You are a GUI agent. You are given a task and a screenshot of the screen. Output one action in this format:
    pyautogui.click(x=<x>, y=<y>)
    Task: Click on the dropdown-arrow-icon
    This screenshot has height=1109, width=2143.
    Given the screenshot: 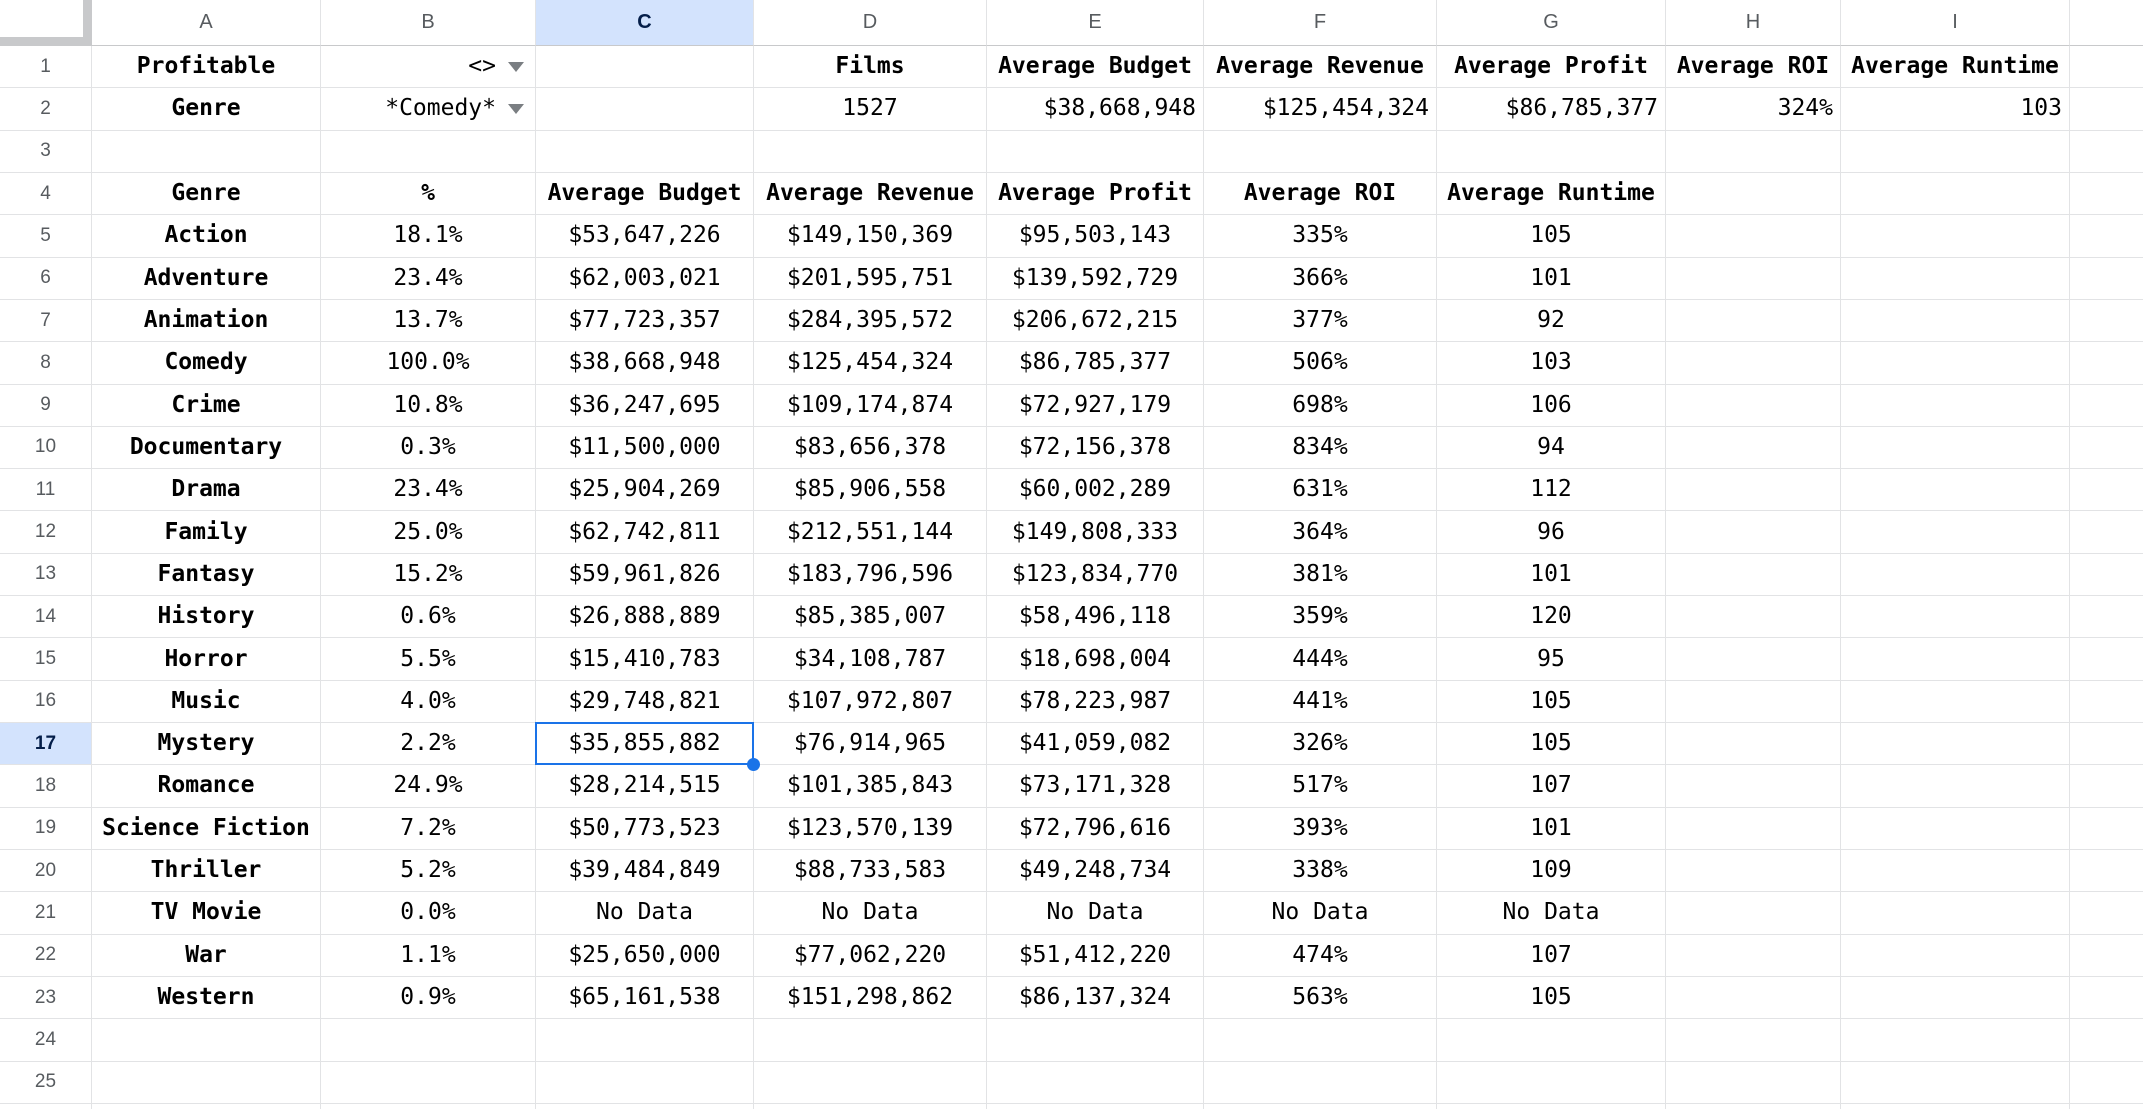 What is the action you would take?
    pyautogui.click(x=516, y=66)
    